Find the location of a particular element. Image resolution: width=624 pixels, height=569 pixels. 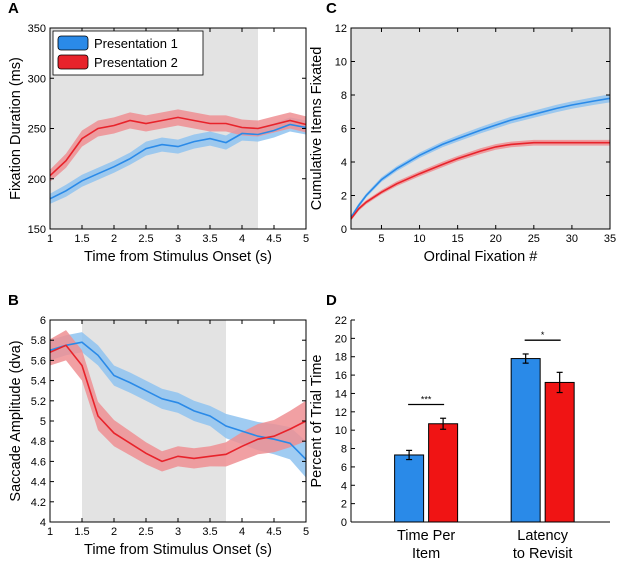

y-tick-label: 5.6 is located at coordinates (38, 361).